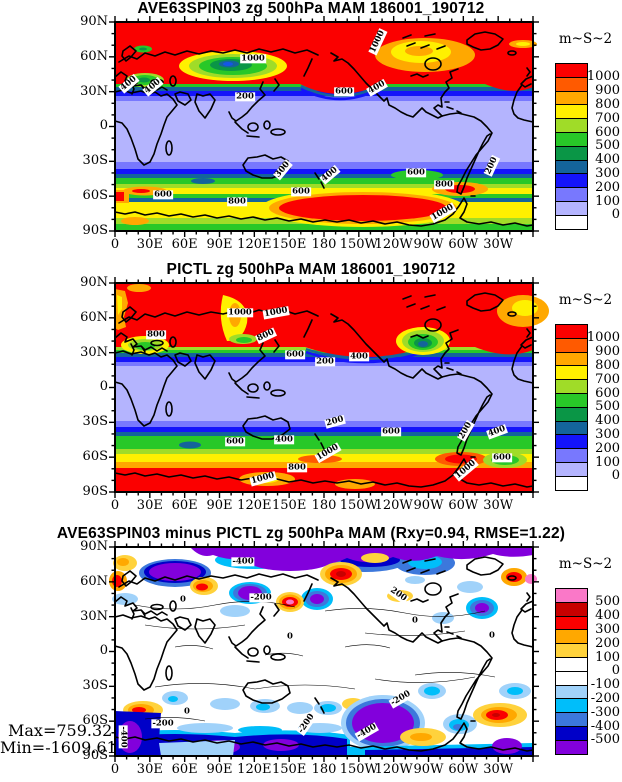 Image resolution: width=622 pixels, height=782 pixels. What do you see at coordinates (219, 505) in the screenshot?
I see `lon-tick-label: 90E` at bounding box center [219, 505].